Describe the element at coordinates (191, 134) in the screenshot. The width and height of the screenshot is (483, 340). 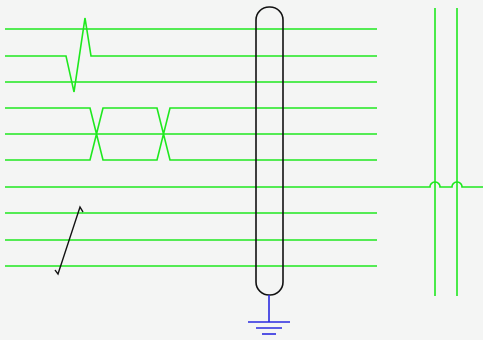
I see `wire` at that location.